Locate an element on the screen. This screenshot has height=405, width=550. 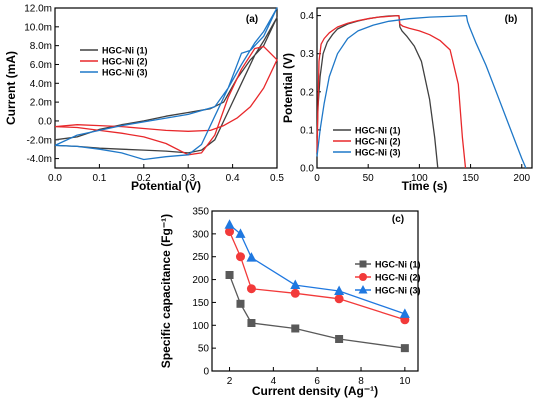
panel-label: (c) is located at coordinates (398, 219).